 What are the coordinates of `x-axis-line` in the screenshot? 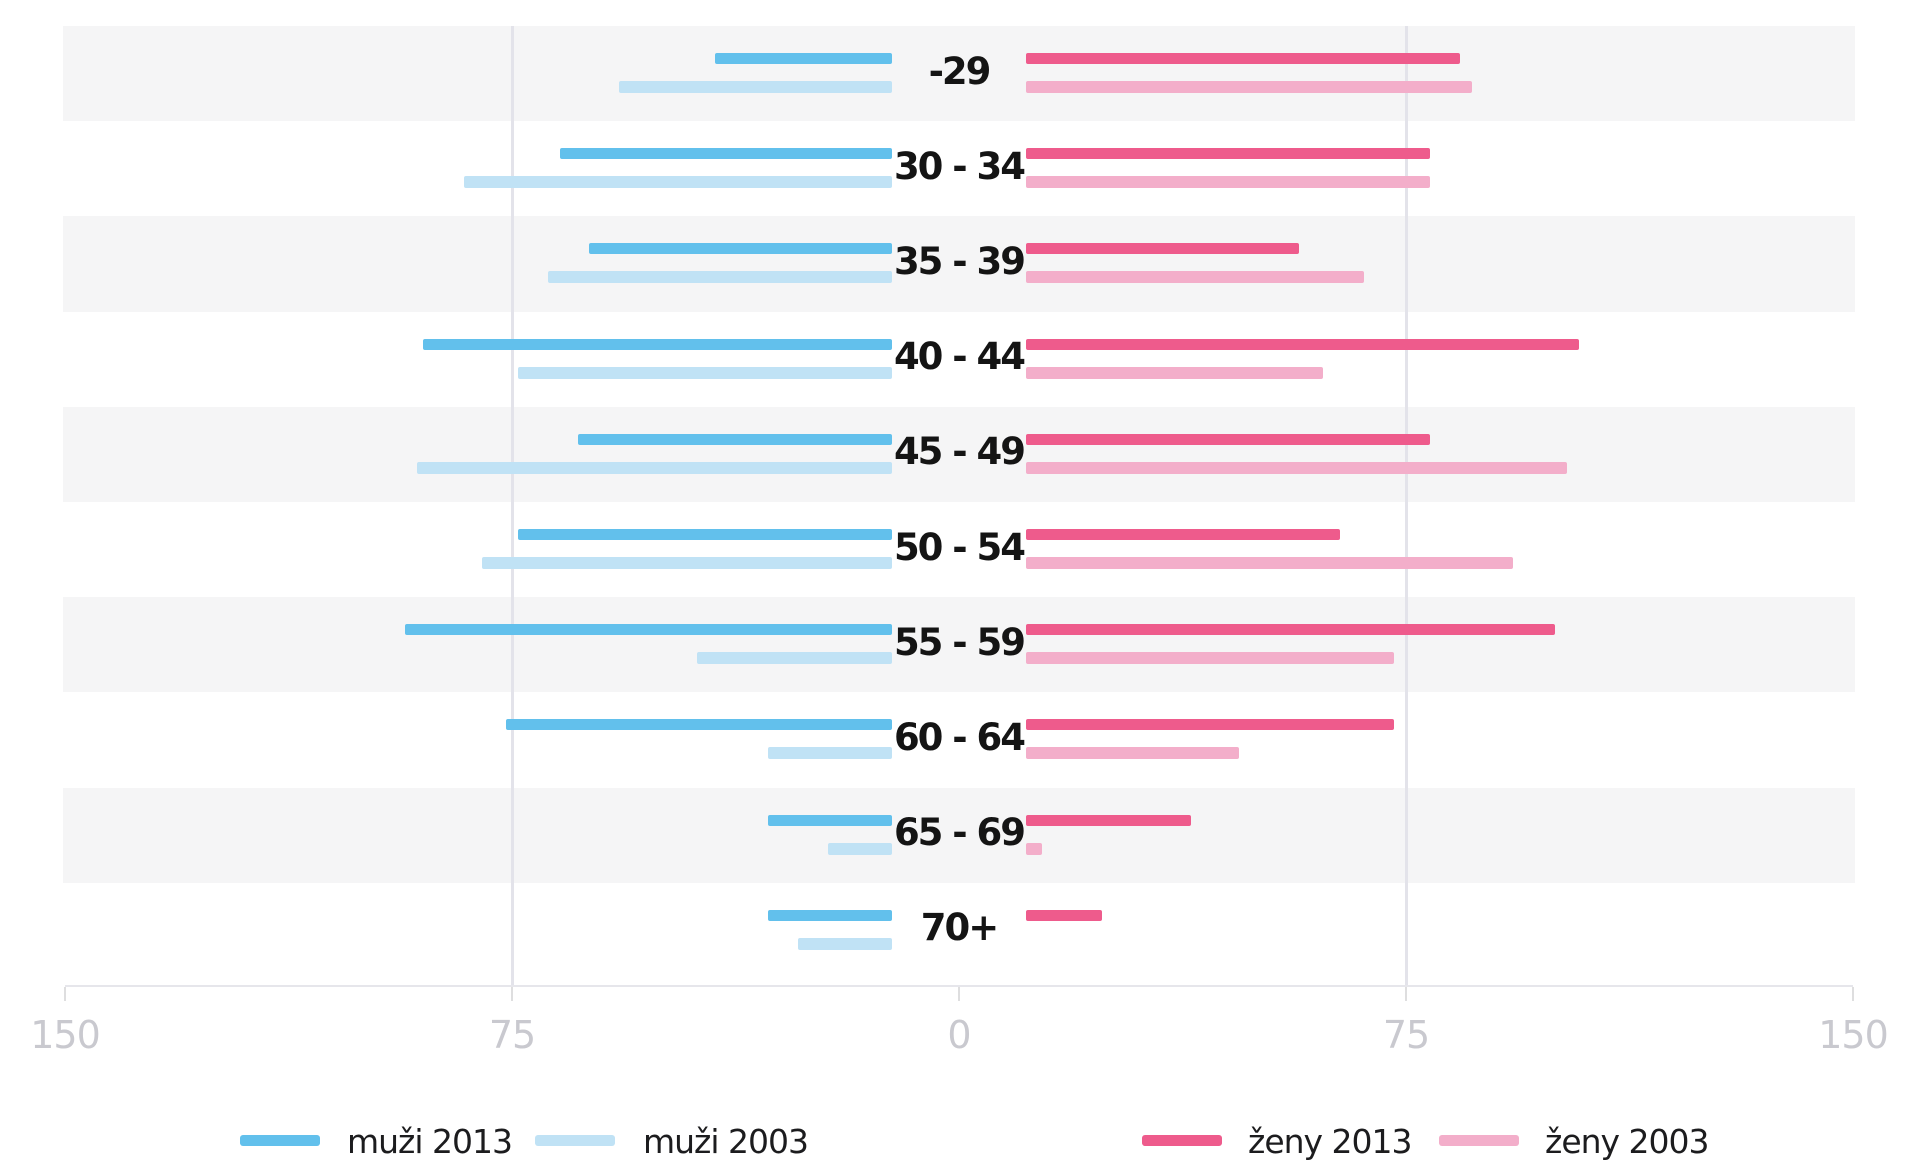 It's located at (959, 986).